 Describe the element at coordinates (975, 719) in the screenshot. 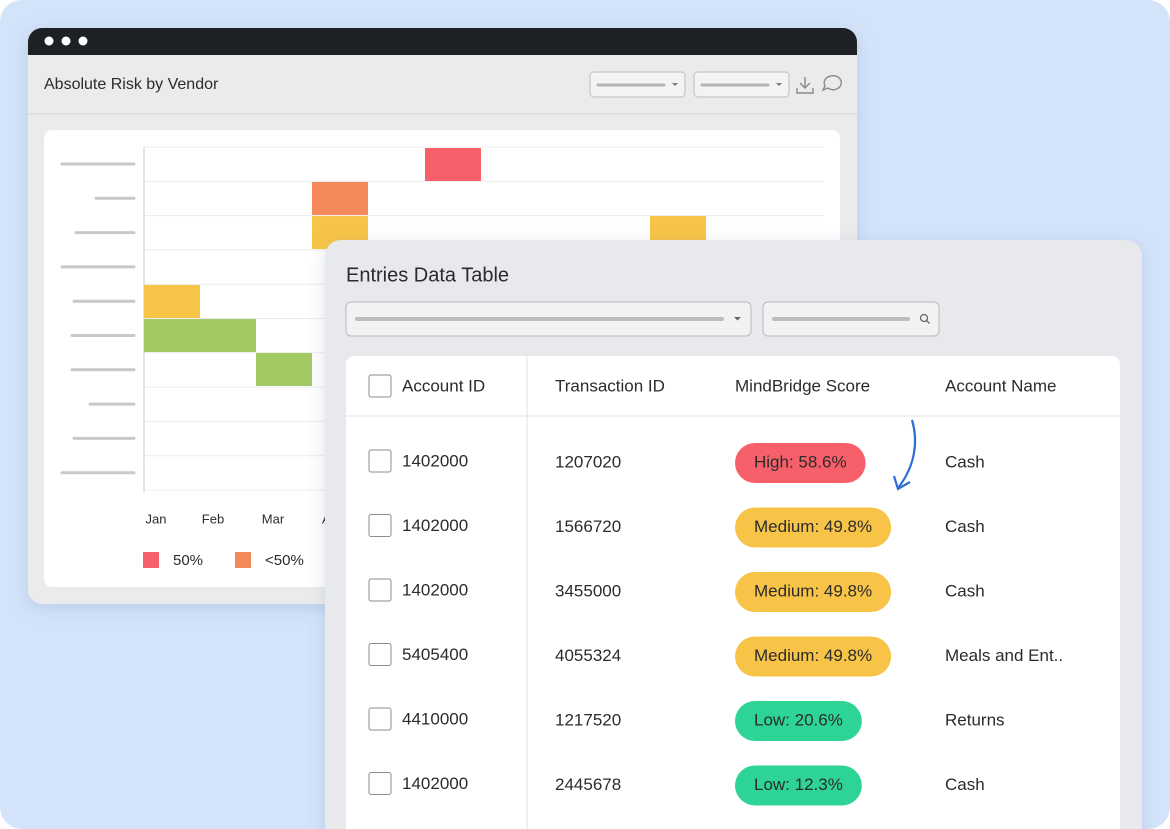

I see `cell-text: Returns` at that location.